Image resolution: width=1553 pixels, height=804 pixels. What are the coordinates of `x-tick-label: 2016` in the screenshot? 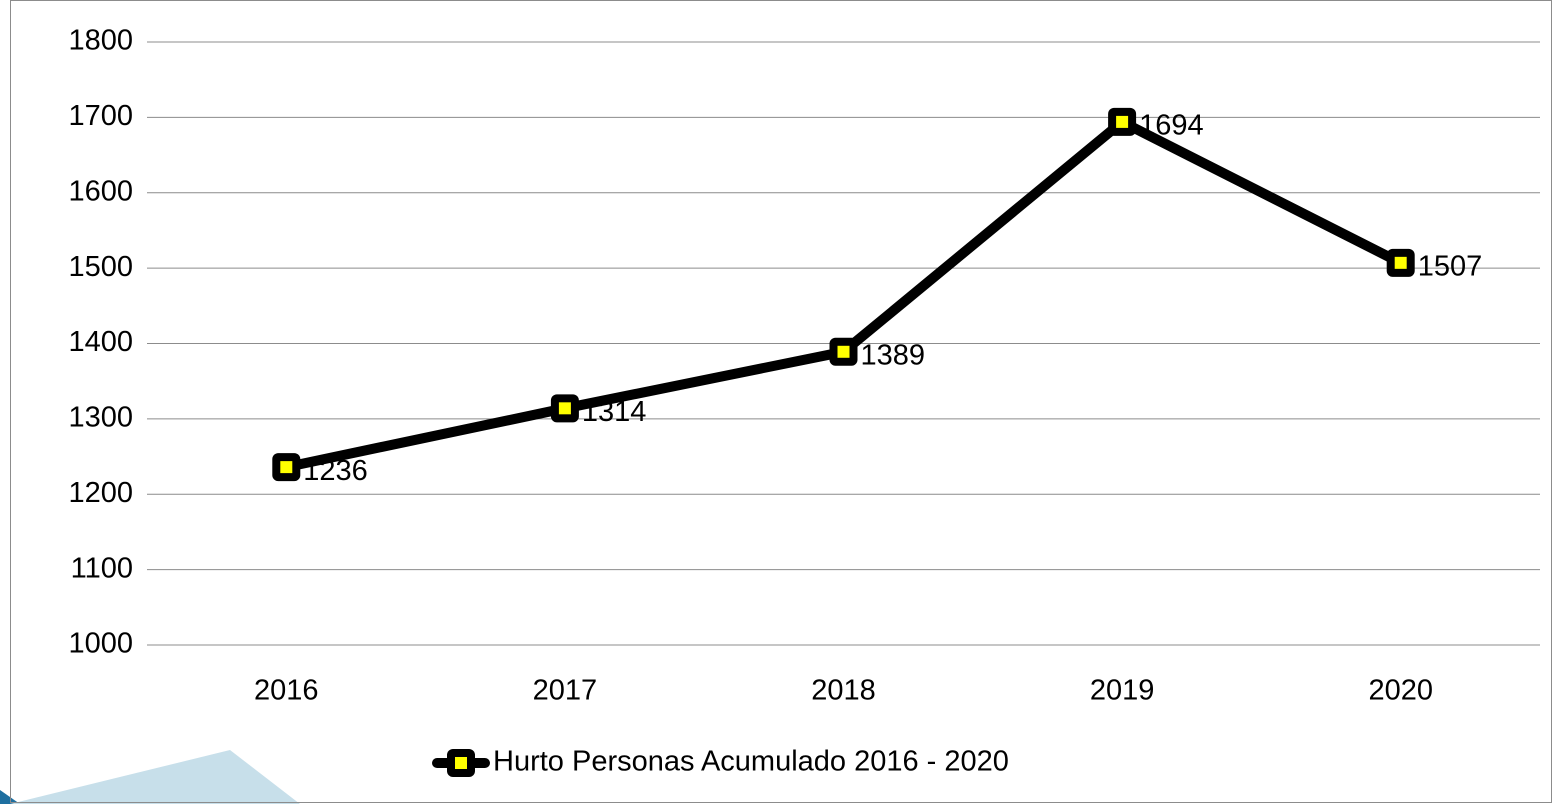 It's located at (286, 691).